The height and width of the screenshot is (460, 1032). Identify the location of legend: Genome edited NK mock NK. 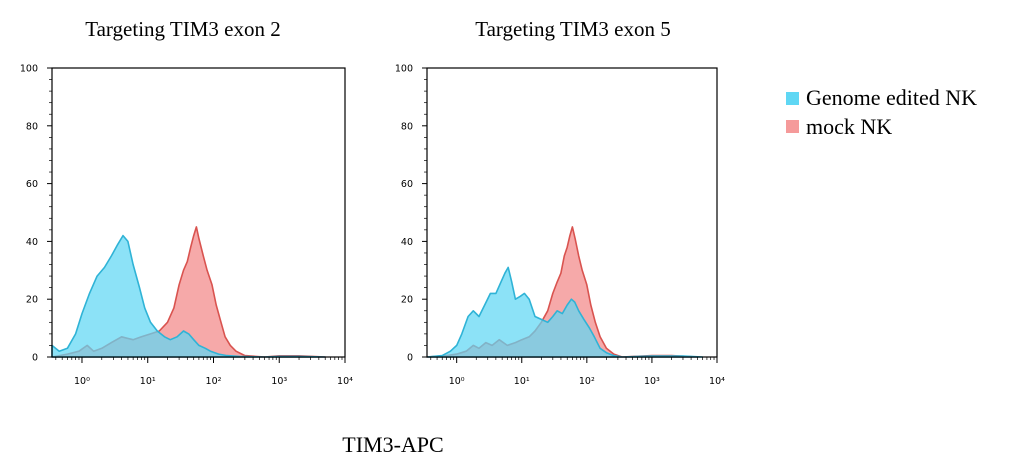
(881, 112).